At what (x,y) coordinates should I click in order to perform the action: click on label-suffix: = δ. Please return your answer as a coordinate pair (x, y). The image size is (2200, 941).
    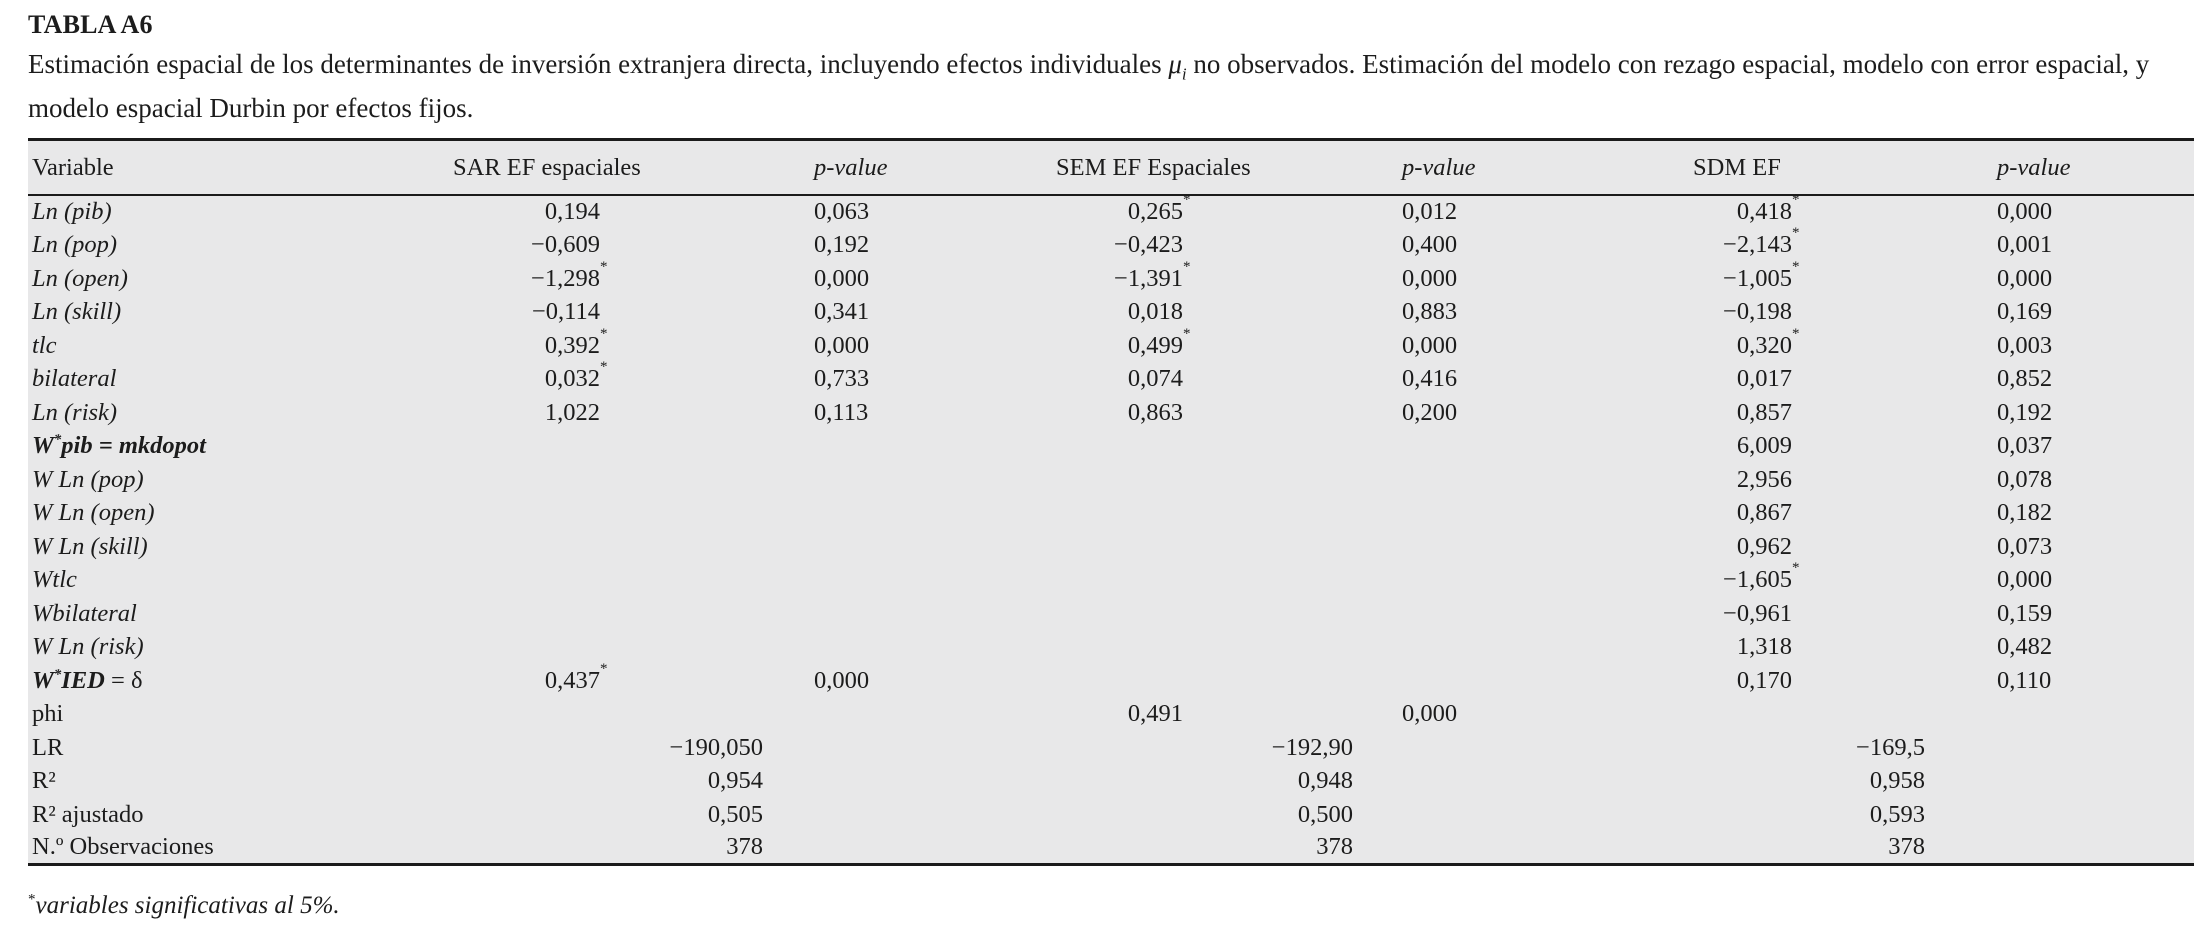
    Looking at the image, I should click on (123, 680).